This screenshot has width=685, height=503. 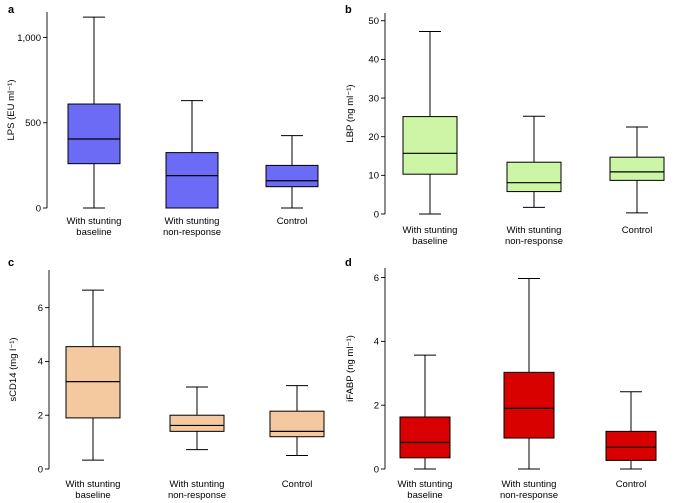 What do you see at coordinates (13, 369) in the screenshot?
I see `y-axis-title: sCD14 (mg l⁻¹)` at bounding box center [13, 369].